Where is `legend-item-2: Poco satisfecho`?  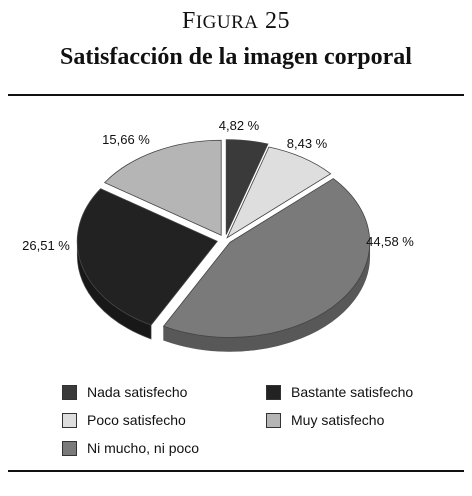
legend-item-2: Poco satisfecho is located at coordinates (124, 420).